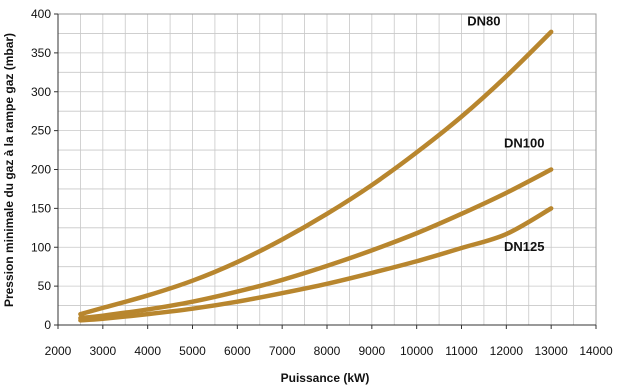 Image resolution: width=619 pixels, height=390 pixels. What do you see at coordinates (41, 92) in the screenshot?
I see `y-tick-label: 300` at bounding box center [41, 92].